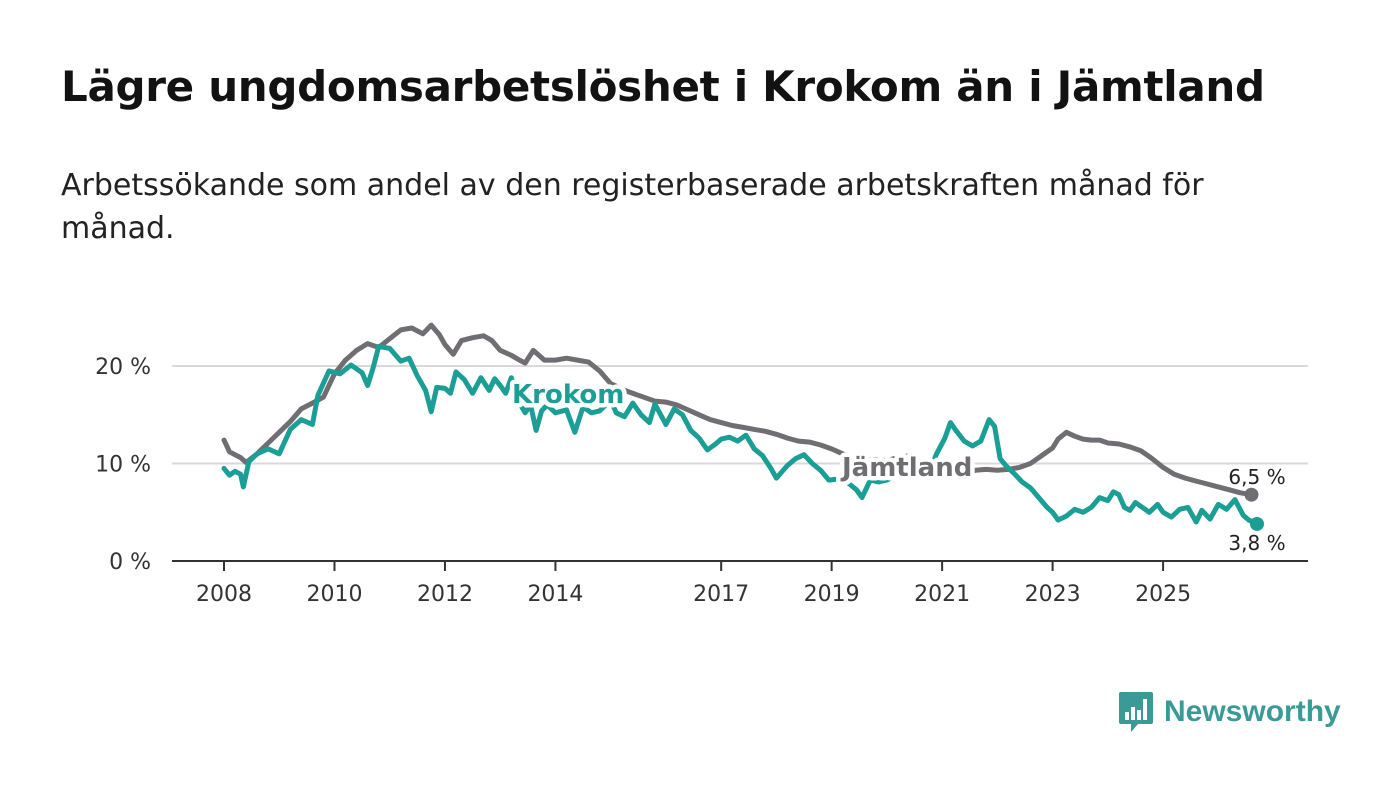  What do you see at coordinates (1252, 711) in the screenshot?
I see `brand-name: Newsworthy` at bounding box center [1252, 711].